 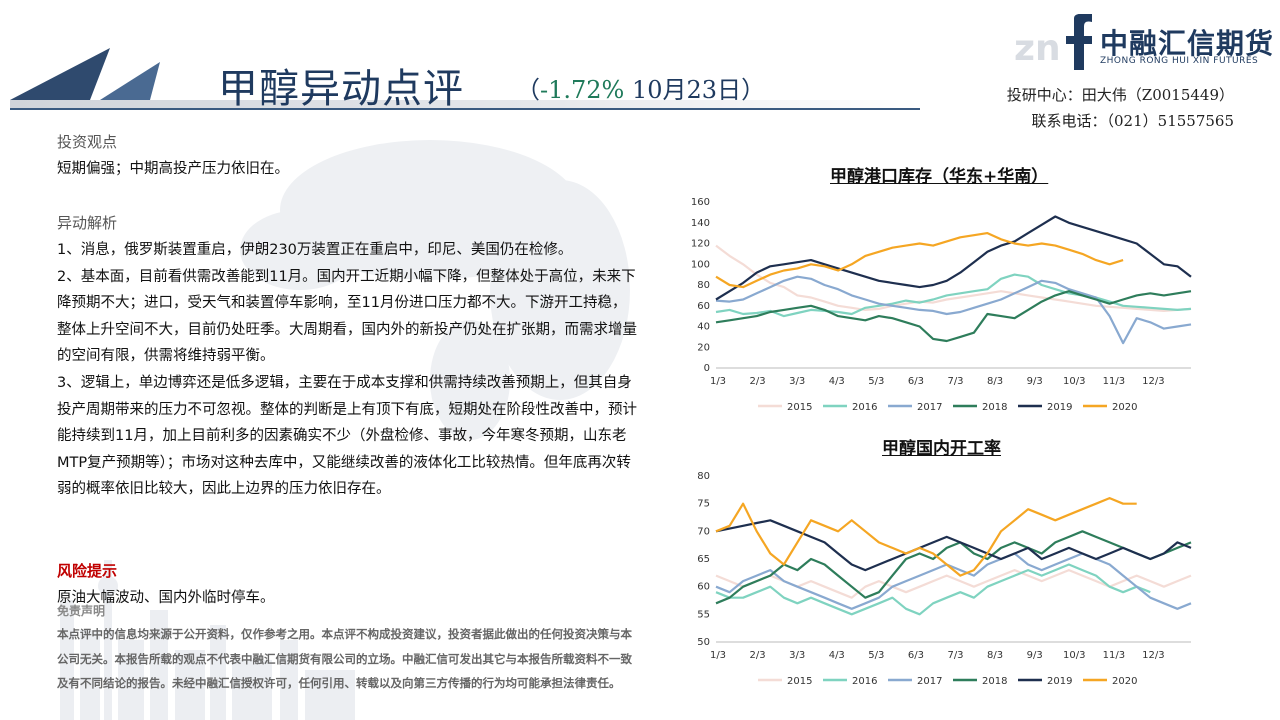 I want to click on phone-line: 联系电话：（021）51557565, so click(x=1132, y=121).